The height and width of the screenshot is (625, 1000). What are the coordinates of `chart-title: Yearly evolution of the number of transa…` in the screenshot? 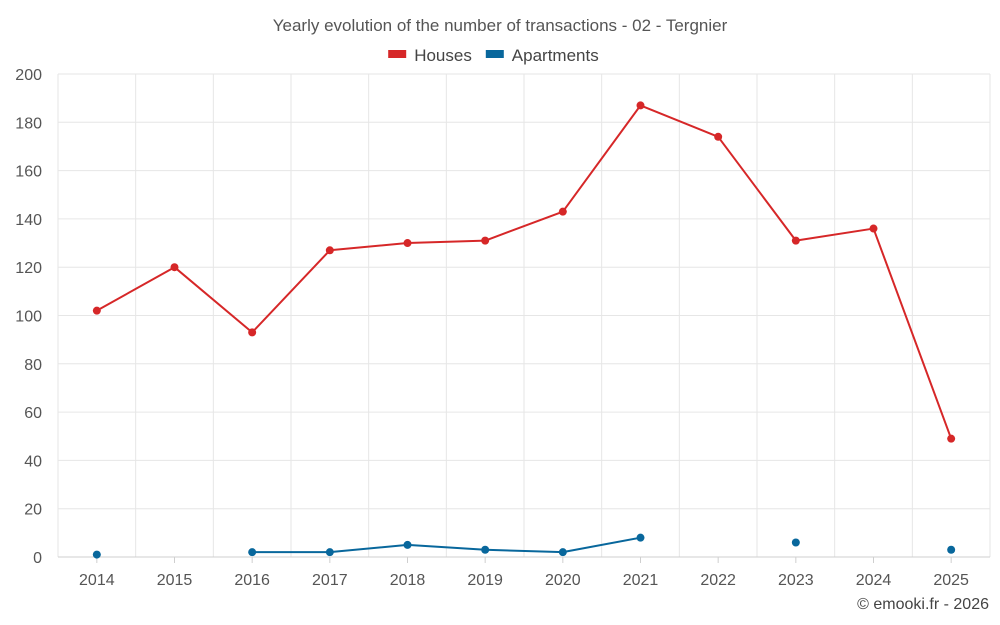 It's located at (500, 25).